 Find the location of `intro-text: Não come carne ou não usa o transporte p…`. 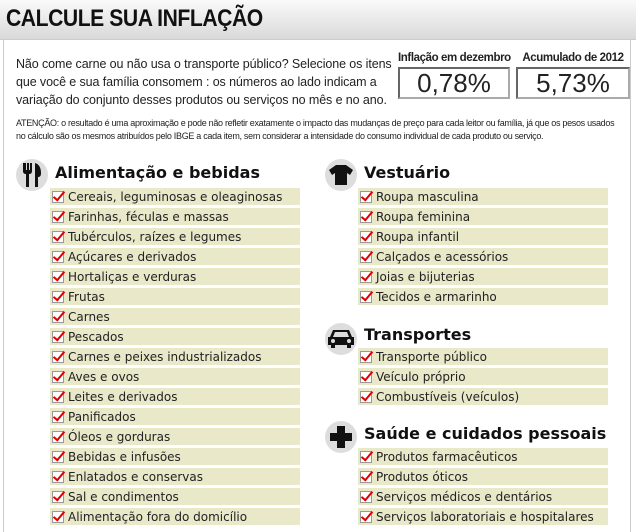

intro-text: Não come carne ou não usa o transporte p… is located at coordinates (204, 82).